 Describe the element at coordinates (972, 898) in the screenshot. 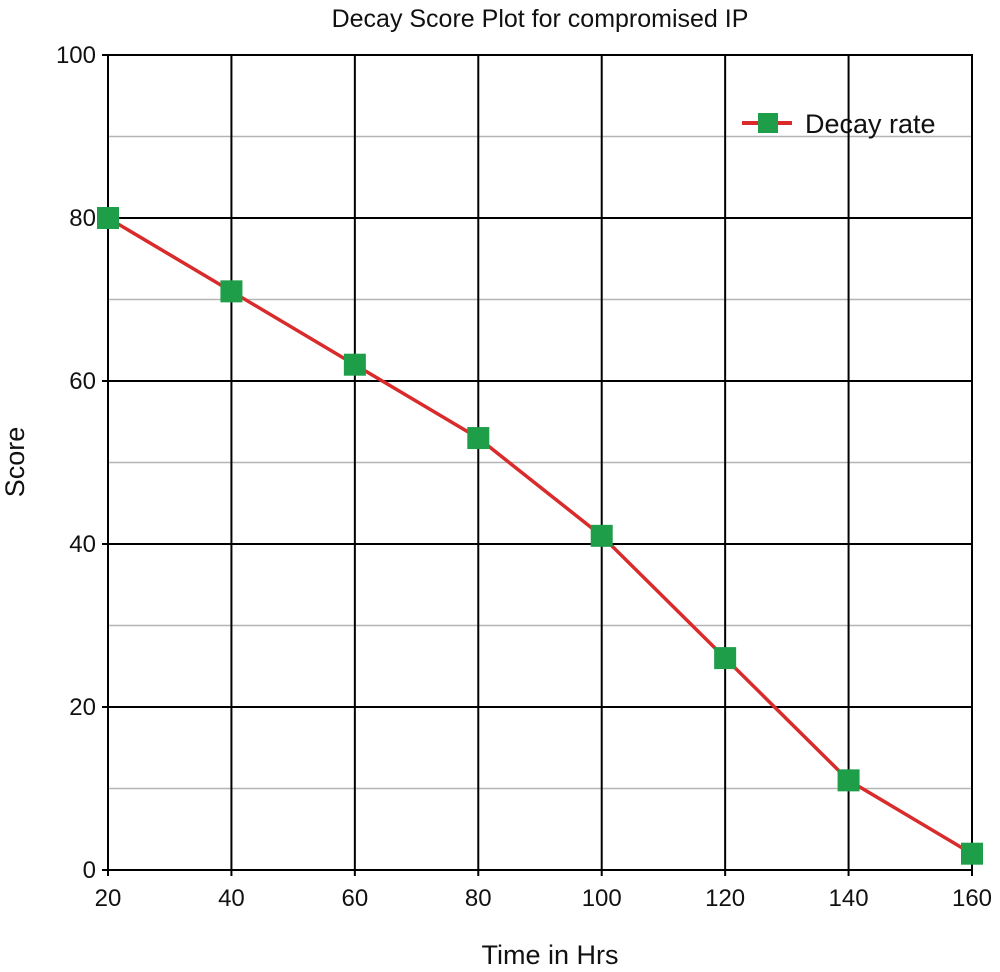

I see `x-tick-label: 160` at that location.